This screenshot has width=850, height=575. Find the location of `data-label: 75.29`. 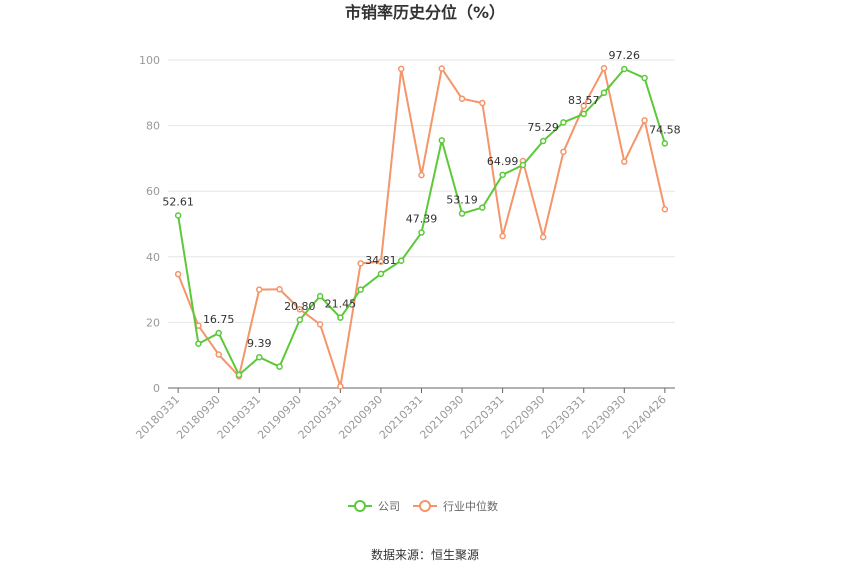

data-label: 75.29 is located at coordinates (543, 127).